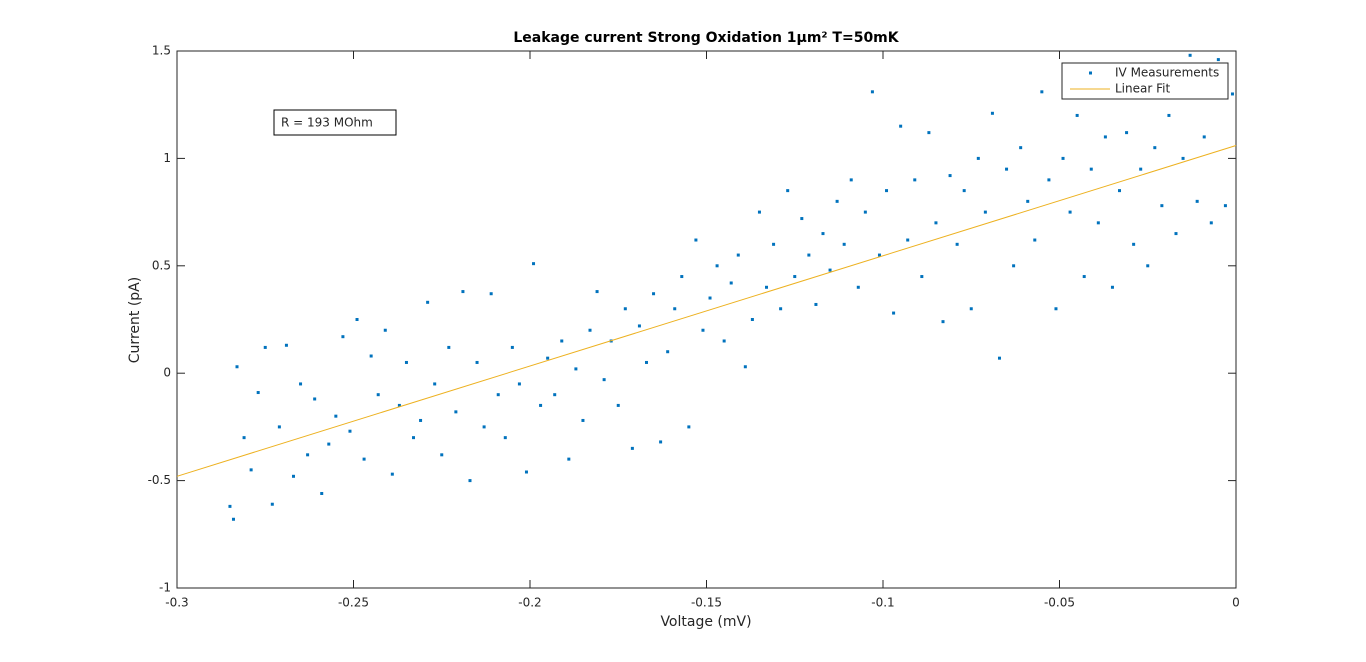  I want to click on x-tick-label: -0.2, so click(529, 603).